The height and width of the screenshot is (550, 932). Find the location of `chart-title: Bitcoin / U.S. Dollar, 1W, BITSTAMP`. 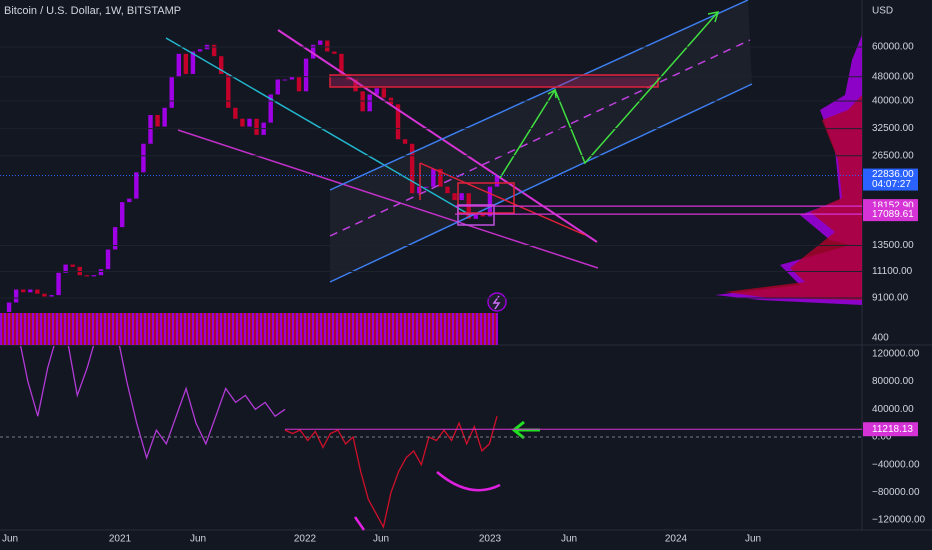

chart-title: Bitcoin / U.S. Dollar, 1W, BITSTAMP is located at coordinates (92, 11).